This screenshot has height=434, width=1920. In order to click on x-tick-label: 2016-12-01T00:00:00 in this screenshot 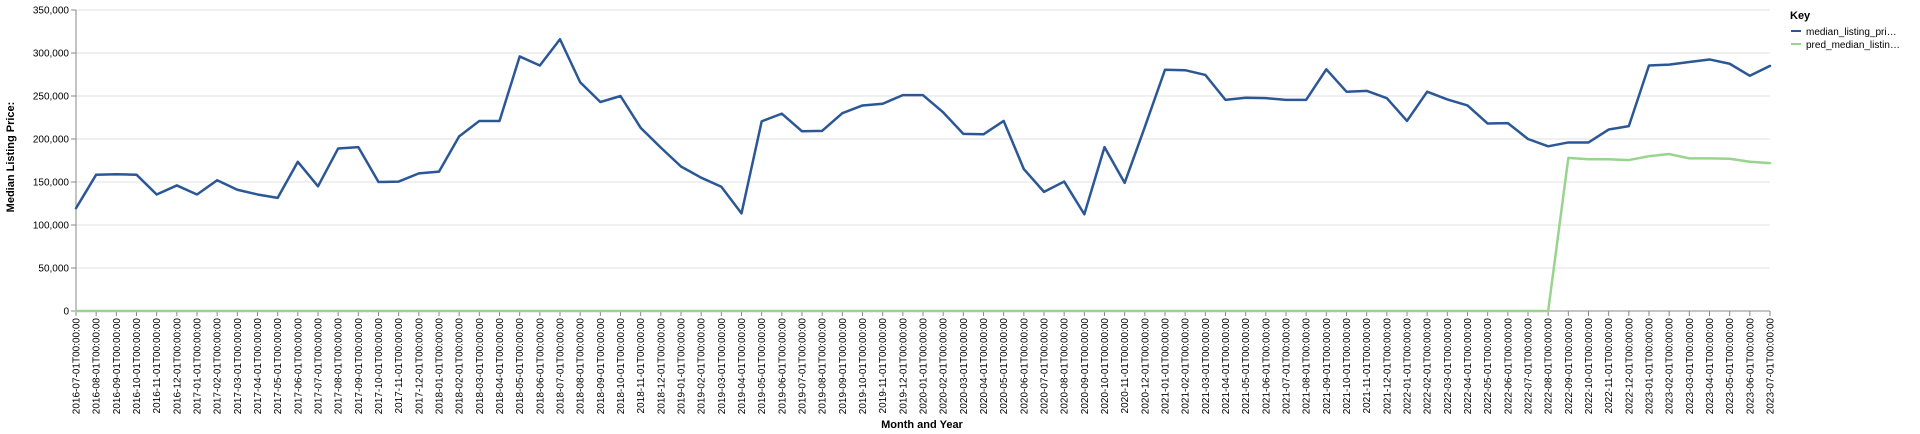, I will do `click(177, 366)`.